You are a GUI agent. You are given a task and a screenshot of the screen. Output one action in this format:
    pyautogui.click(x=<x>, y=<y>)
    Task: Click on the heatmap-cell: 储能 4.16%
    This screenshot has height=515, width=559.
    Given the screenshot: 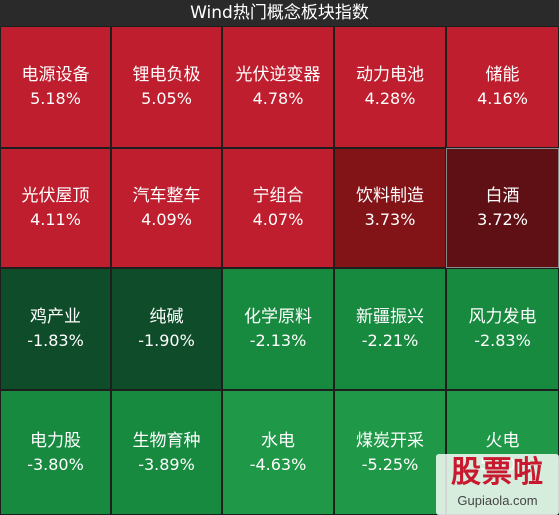 What is the action you would take?
    pyautogui.click(x=502, y=87)
    